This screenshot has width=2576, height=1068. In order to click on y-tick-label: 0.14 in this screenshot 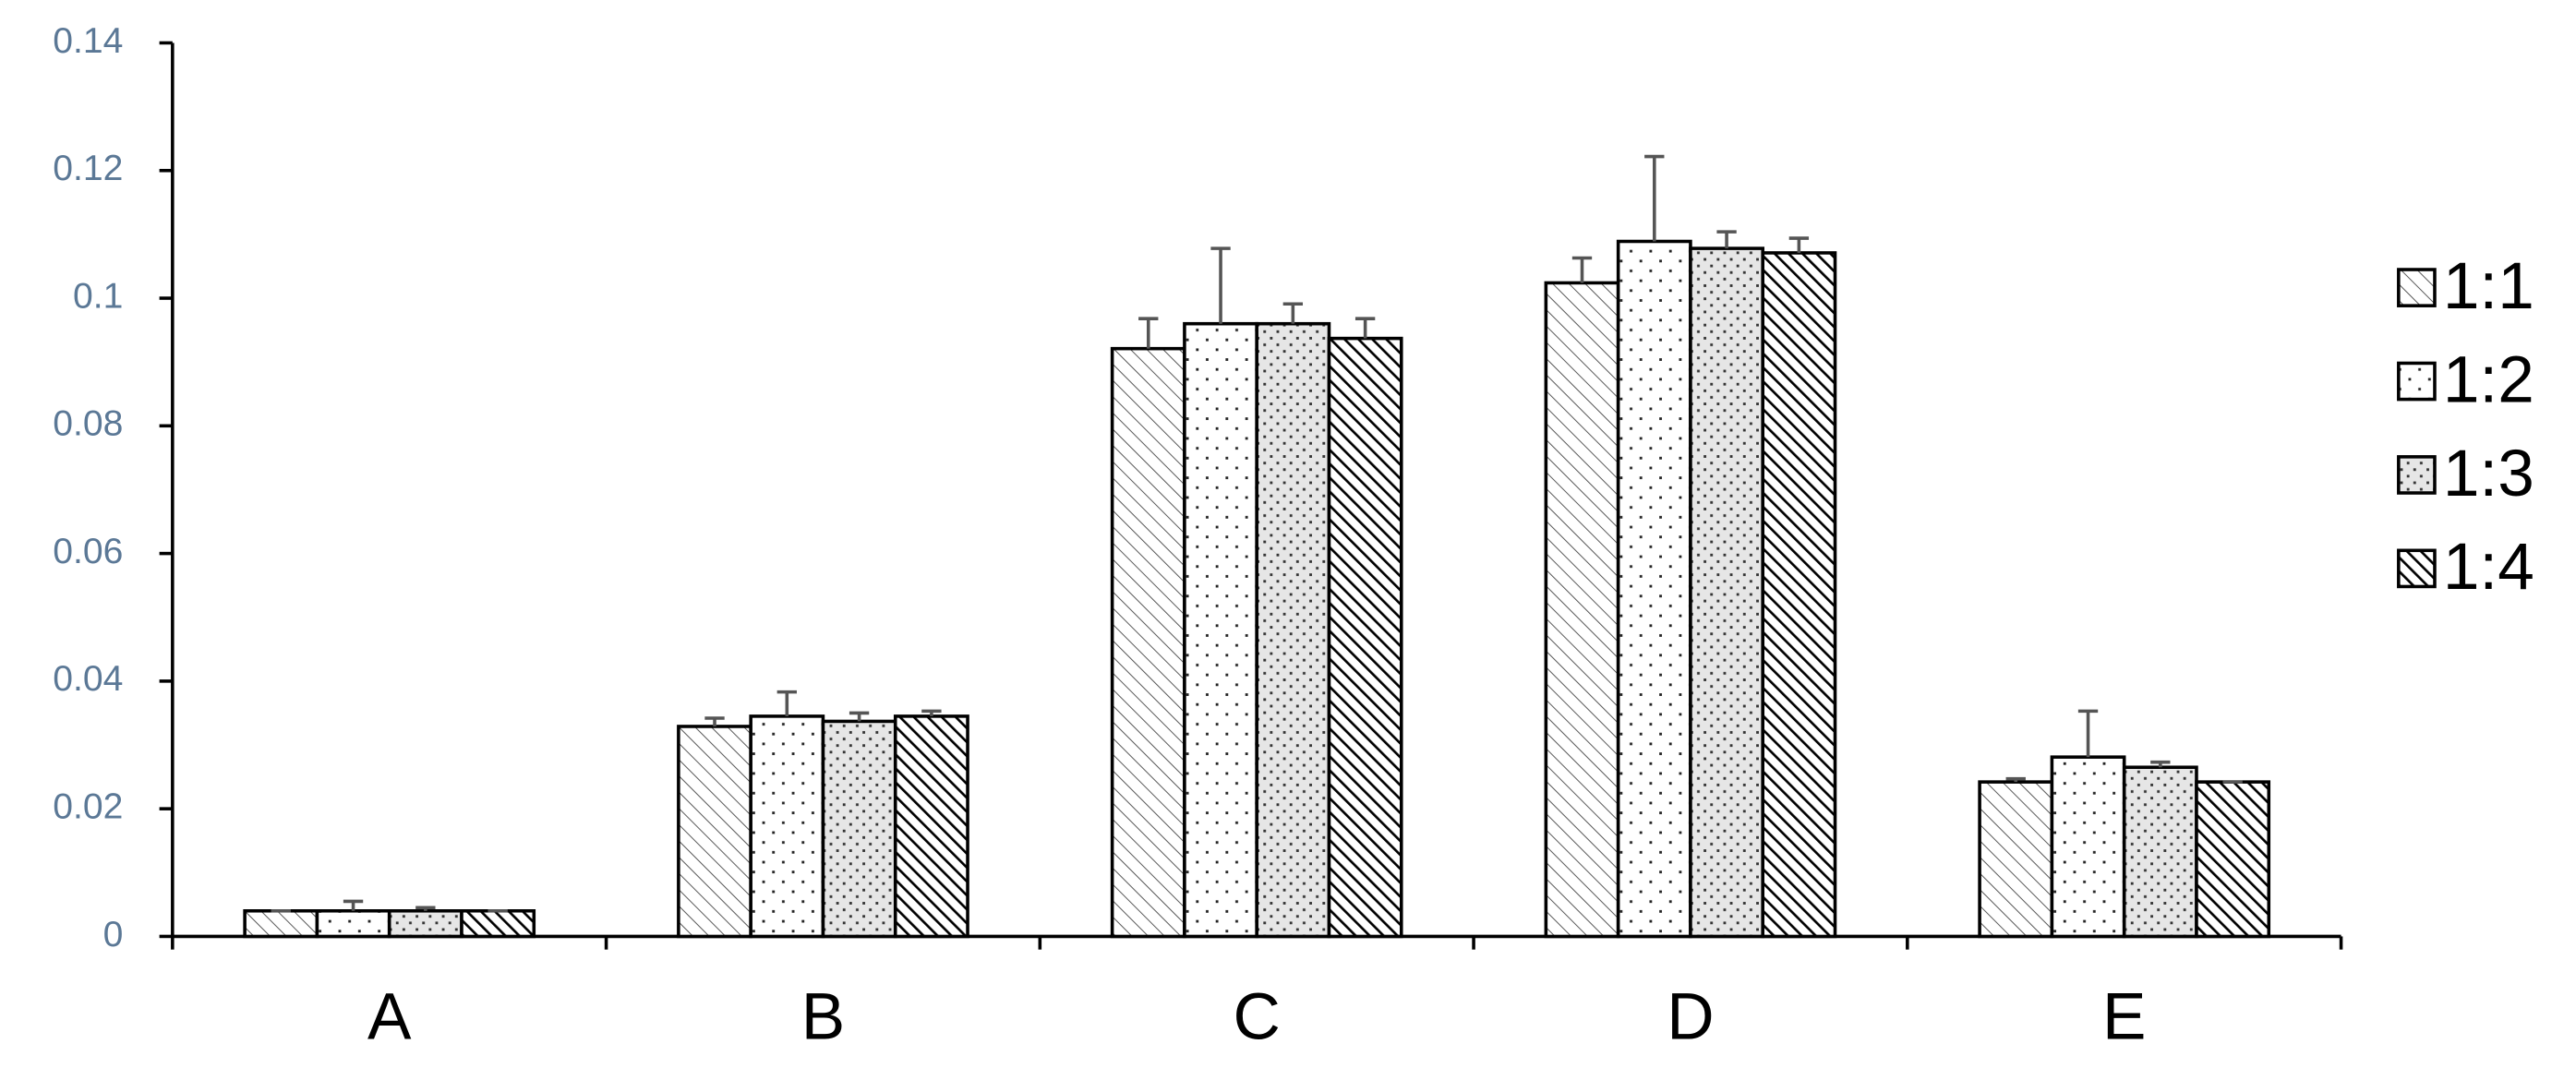, I will do `click(88, 41)`.